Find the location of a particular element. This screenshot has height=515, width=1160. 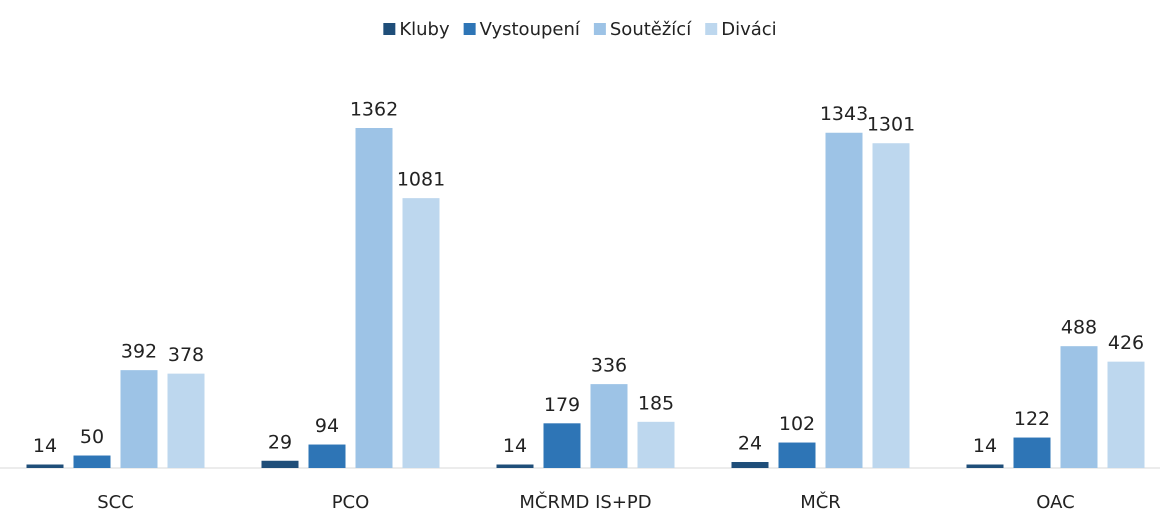

legend-label: Soutěžící is located at coordinates (651, 29).